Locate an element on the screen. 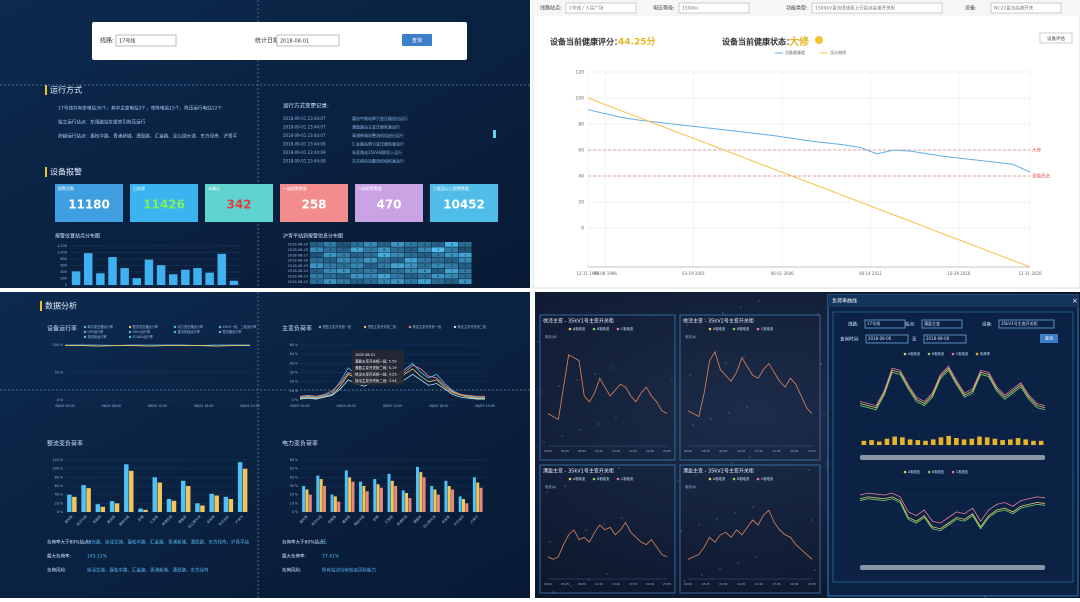 This screenshot has width=1080, height=602. heat-value: 8 is located at coordinates (384, 255).